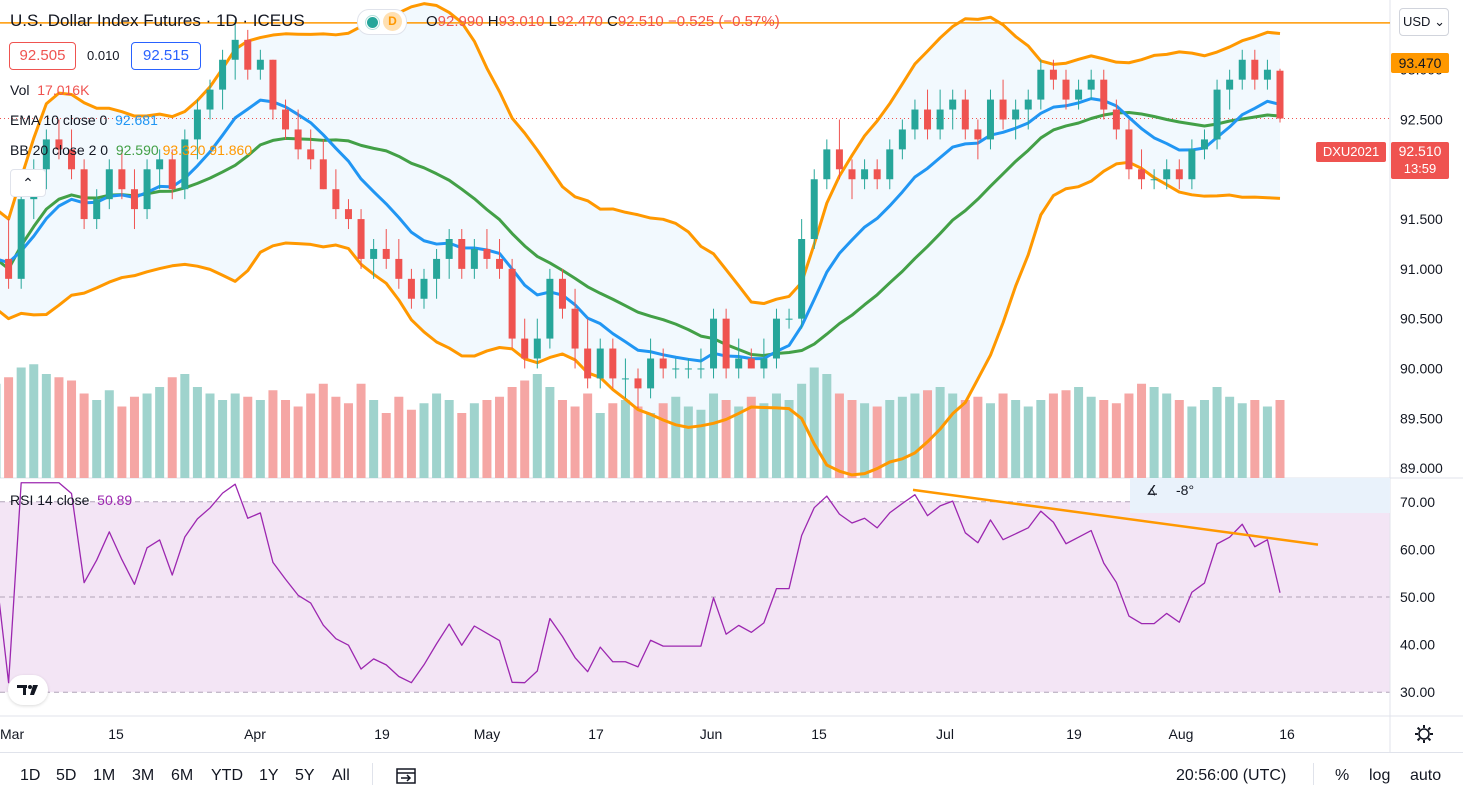 The width and height of the screenshot is (1463, 796). I want to click on currency-select: USD ⌄, so click(1424, 22).